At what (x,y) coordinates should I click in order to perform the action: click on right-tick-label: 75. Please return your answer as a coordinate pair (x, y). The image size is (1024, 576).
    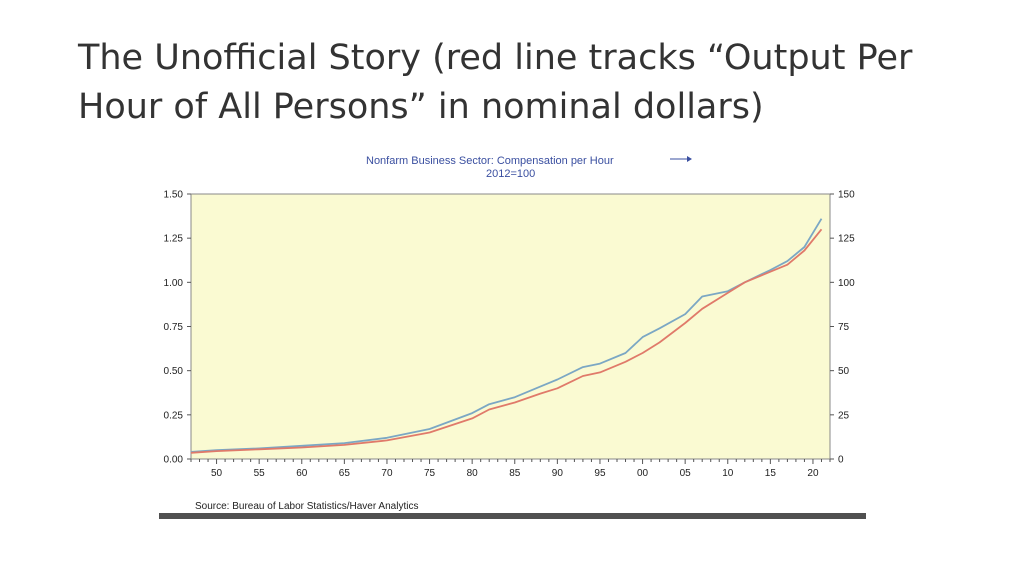
    Looking at the image, I should click on (844, 327).